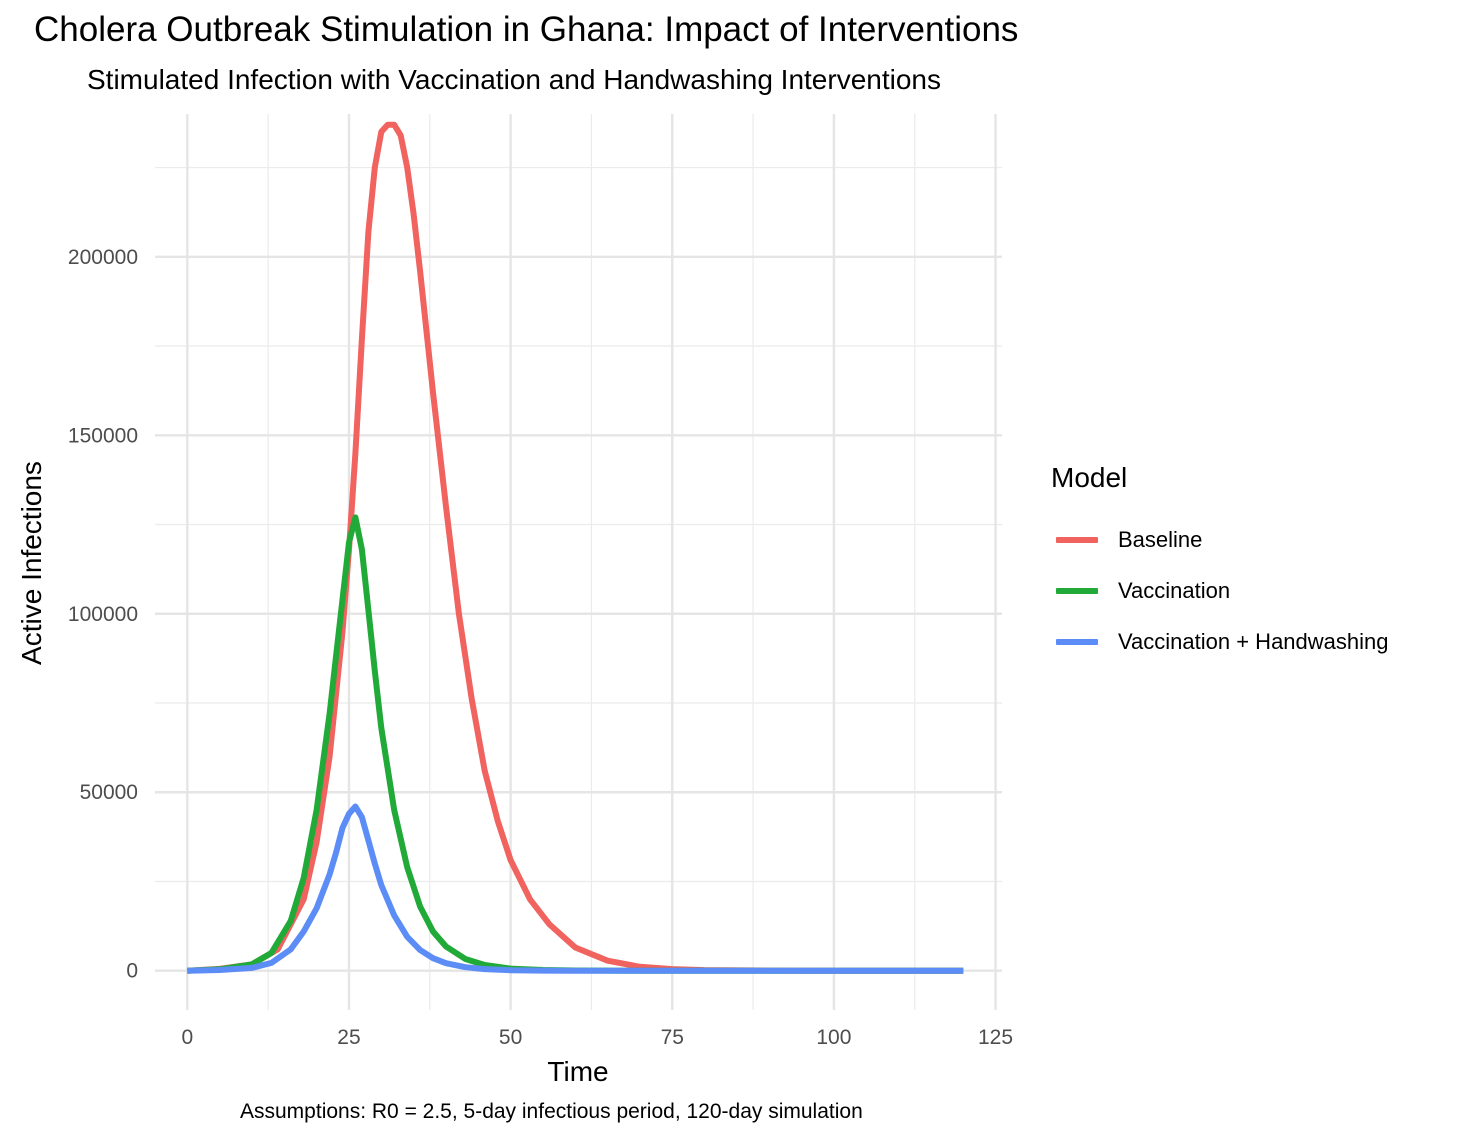  Describe the element at coordinates (1253, 641) in the screenshot. I see `legend-label-vaccination-handwashing: Vaccination + Handwashing` at that location.